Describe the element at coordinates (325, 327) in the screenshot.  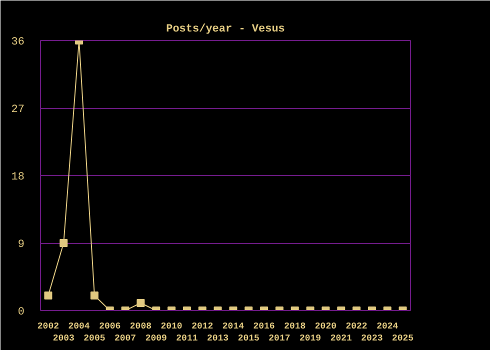
I see `x-tick-label: 2020` at that location.